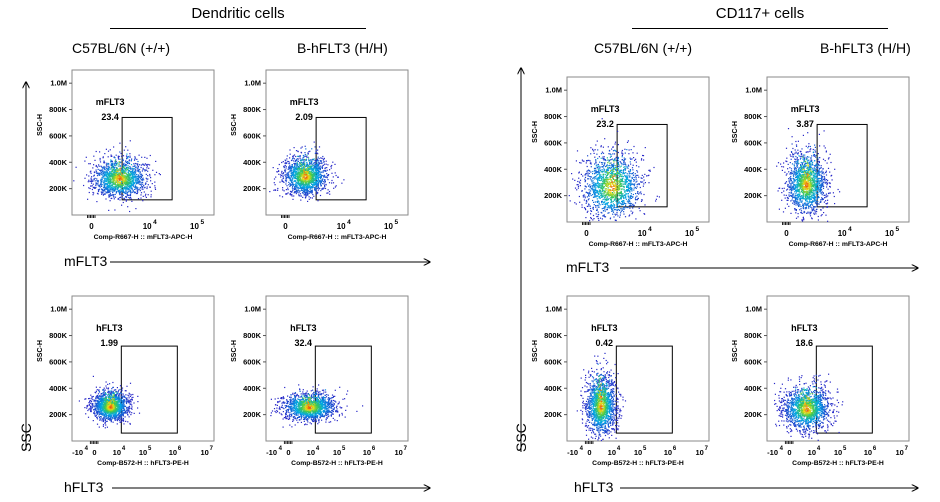  Describe the element at coordinates (304, 102) in the screenshot. I see `gate-label: mFLT3` at that location.